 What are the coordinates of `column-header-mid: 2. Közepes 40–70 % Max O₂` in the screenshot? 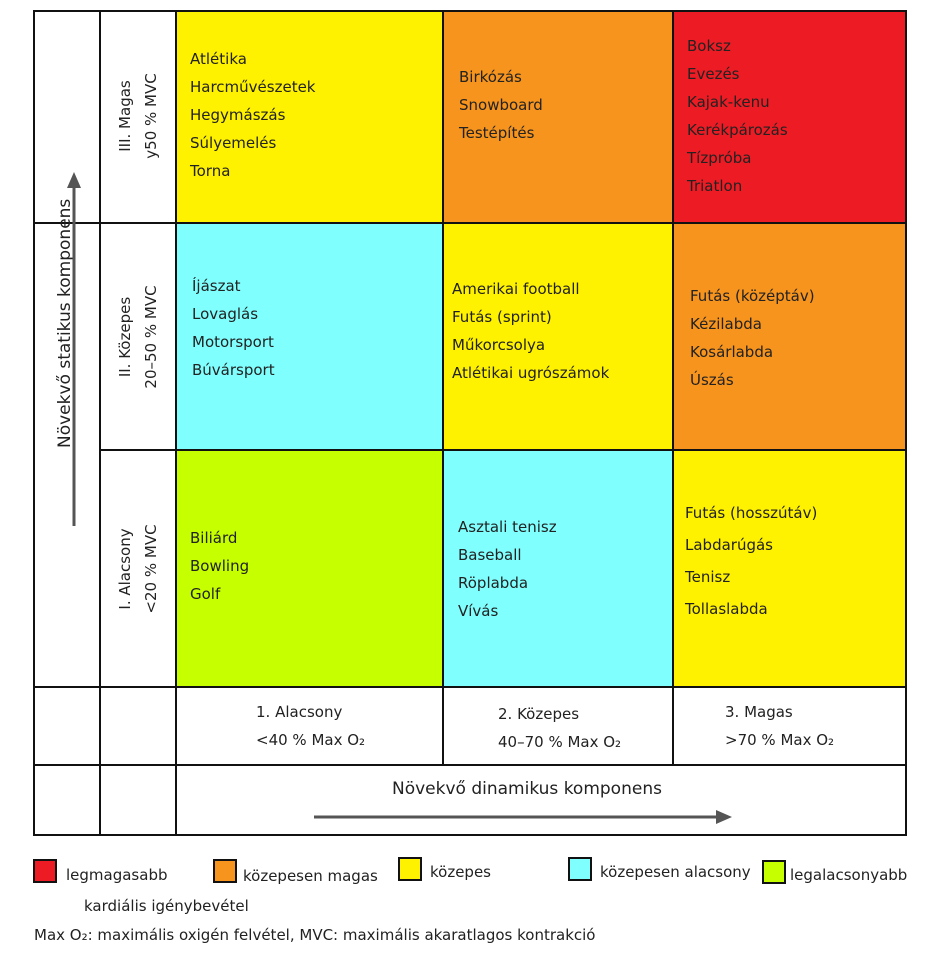 It's located at (559, 728).